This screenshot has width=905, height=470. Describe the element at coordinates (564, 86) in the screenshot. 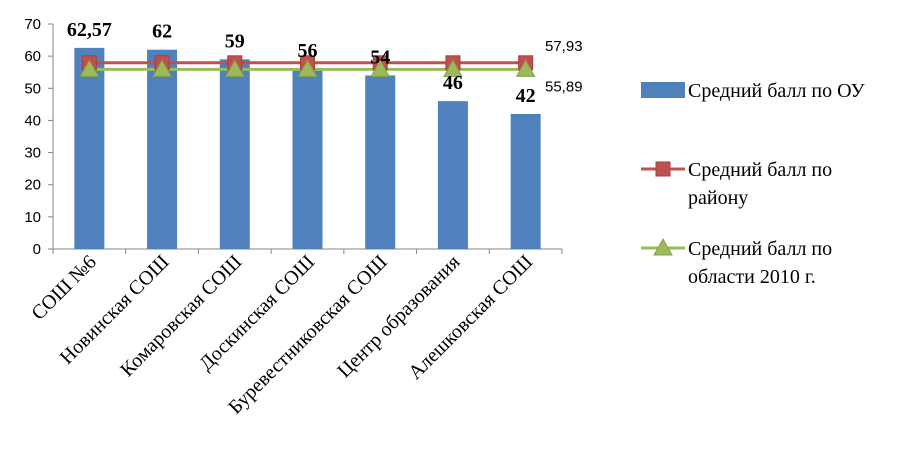

I see `line-end-label: 55,89` at that location.